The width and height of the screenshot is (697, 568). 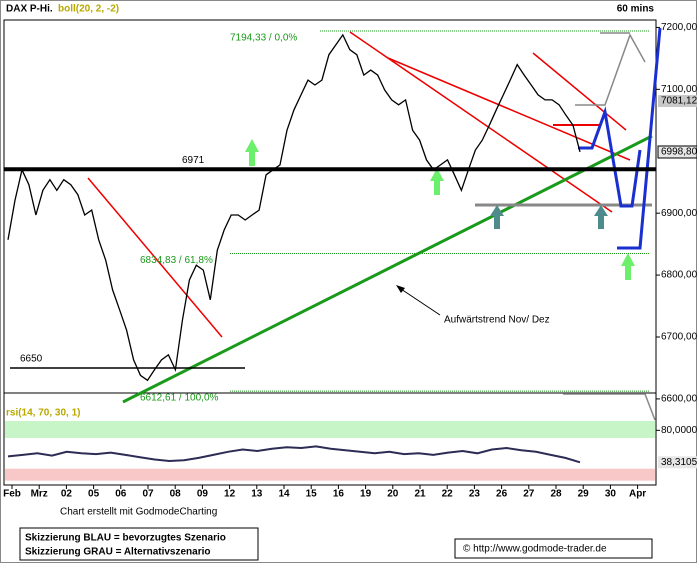 I want to click on rsi-title: rsi(14, 70, 30, 1), so click(x=43, y=413).